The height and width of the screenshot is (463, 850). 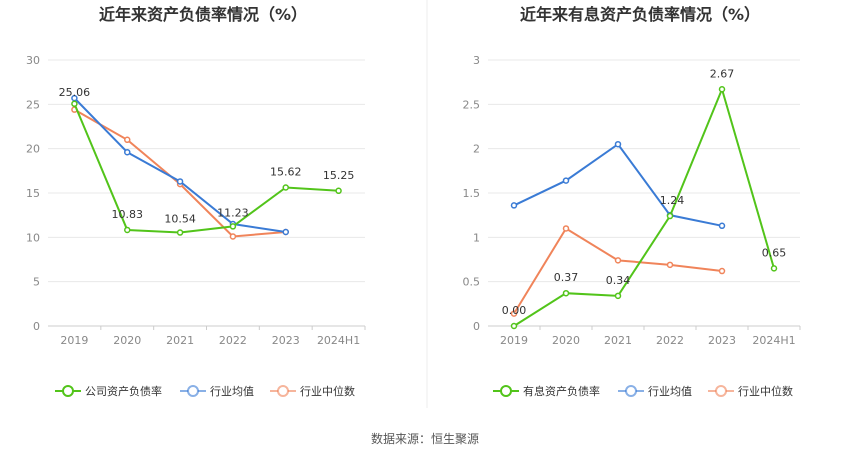 I want to click on data-label: 10.83, so click(x=128, y=214).